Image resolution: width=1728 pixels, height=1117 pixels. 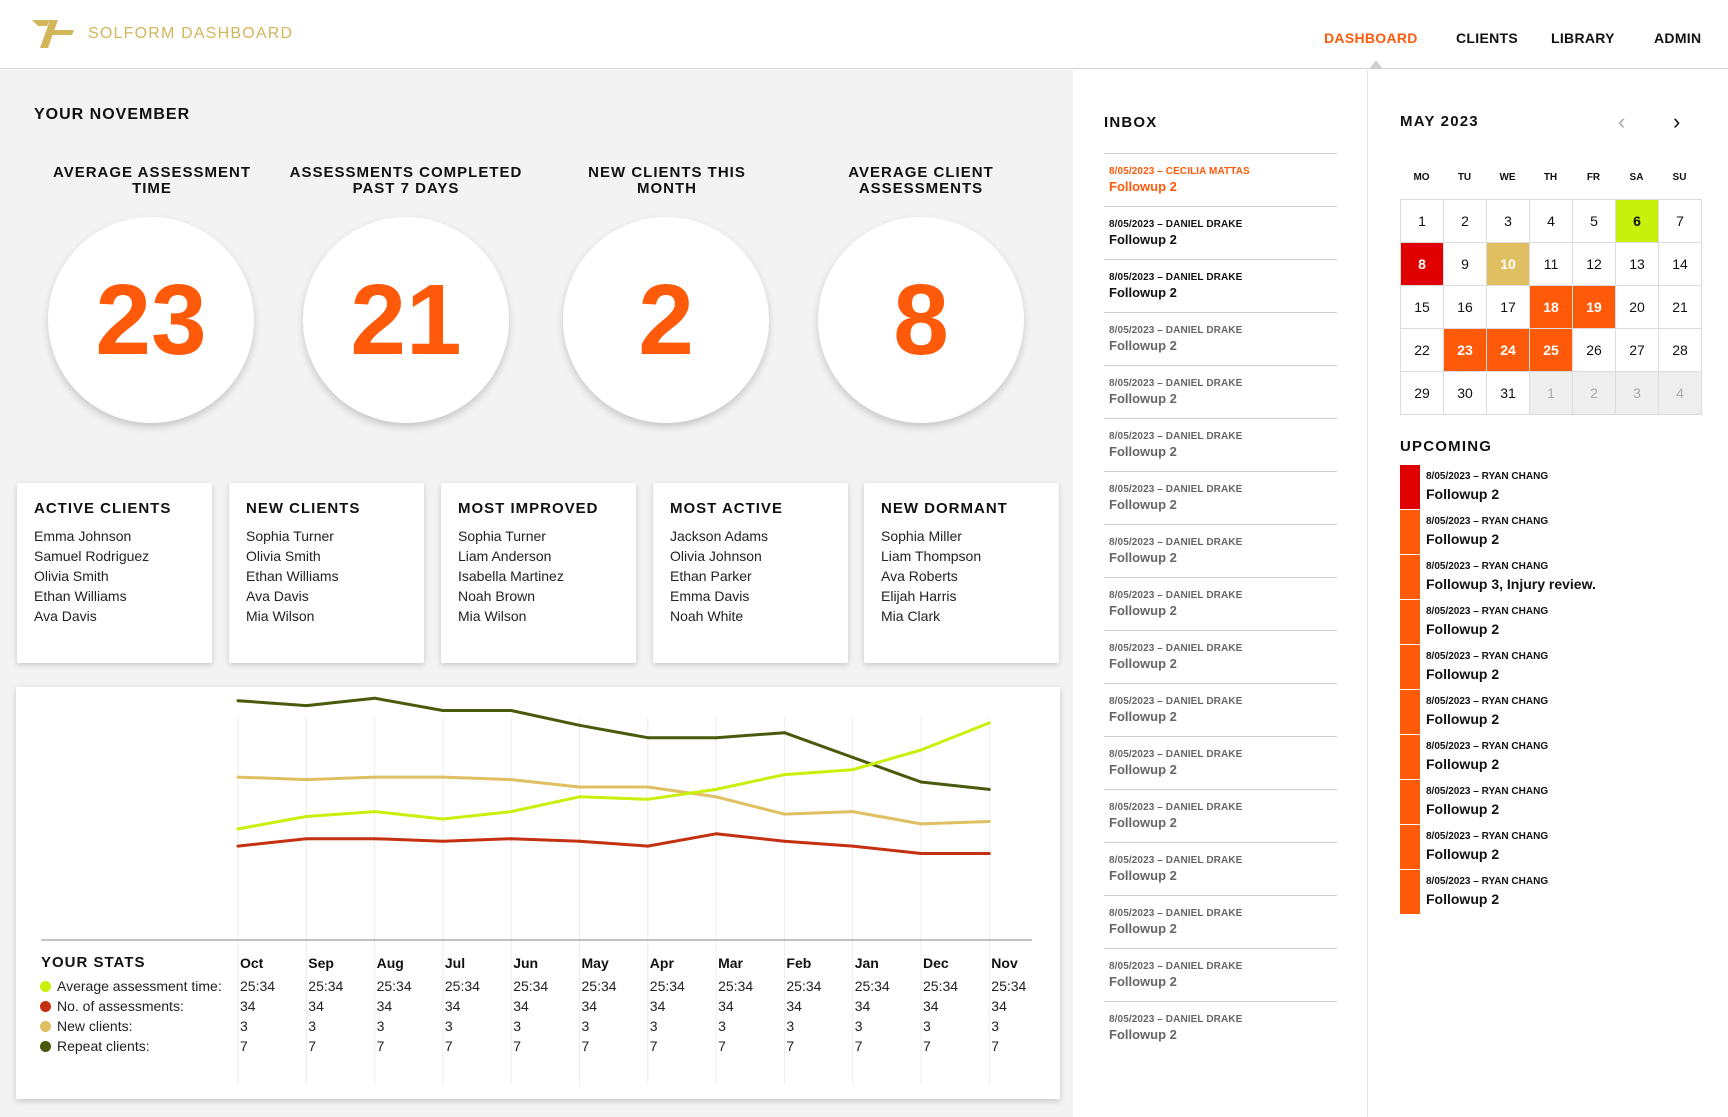 I want to click on calendar-day: 28, so click(x=1680, y=350).